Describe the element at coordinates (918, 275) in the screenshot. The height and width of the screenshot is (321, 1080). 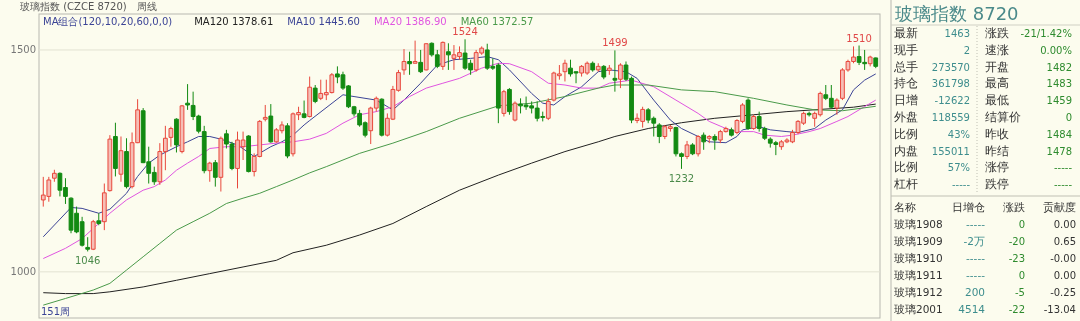
I see `text: 玻璃1911` at that location.